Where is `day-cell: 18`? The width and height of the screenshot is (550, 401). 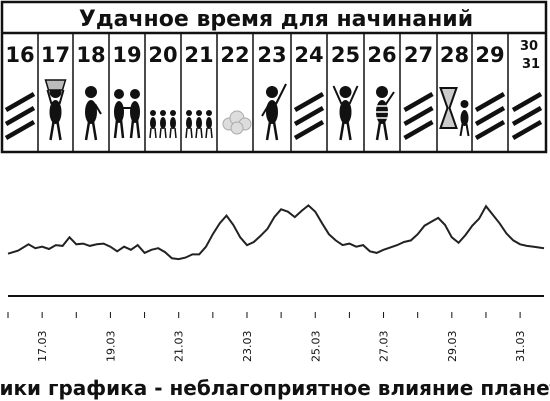
day-cell: 18 is located at coordinates (89, 92).